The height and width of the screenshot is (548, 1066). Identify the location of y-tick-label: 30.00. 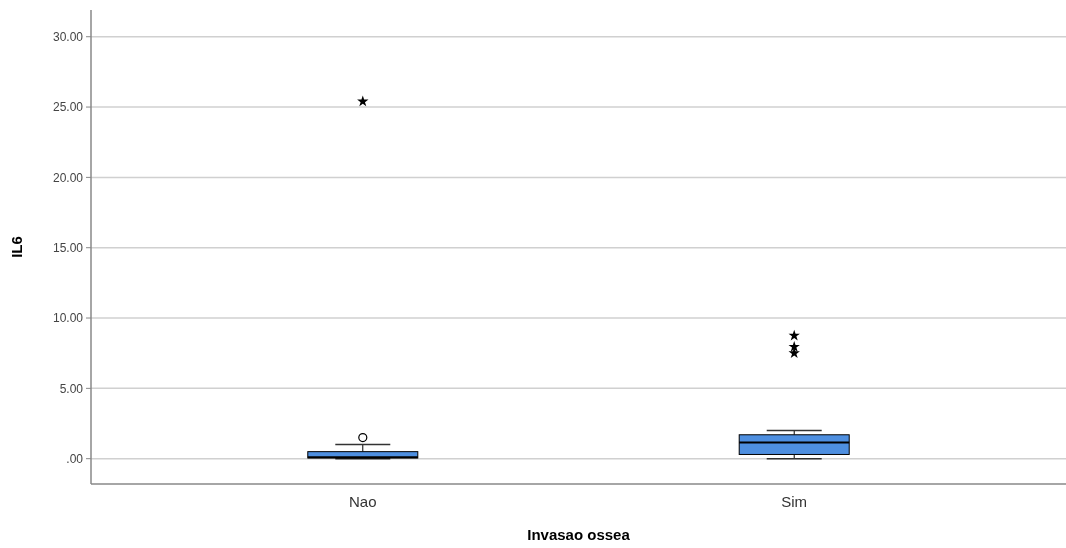
(68, 36).